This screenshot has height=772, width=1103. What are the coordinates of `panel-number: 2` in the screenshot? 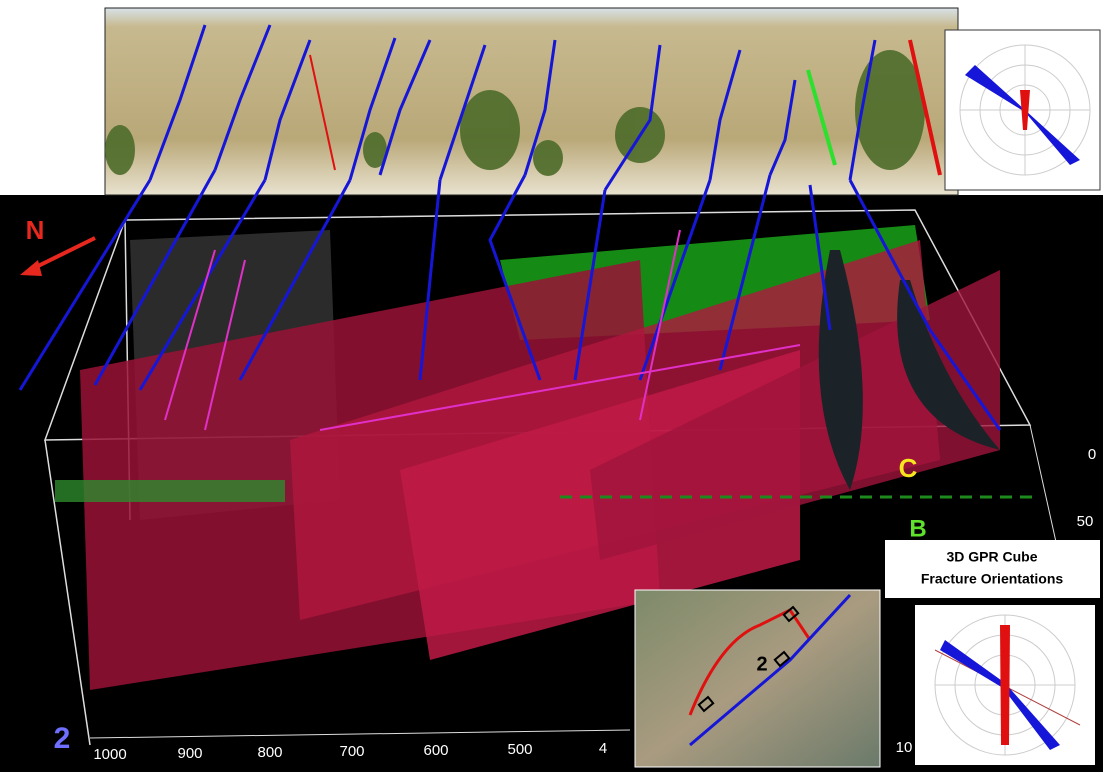 It's located at (62, 738).